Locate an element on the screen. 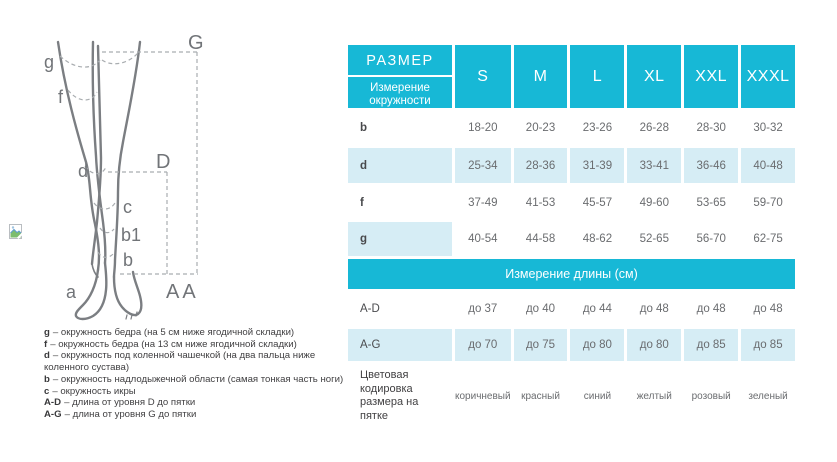 This screenshot has height=462, width=837. cell-g-l: 48-62 is located at coordinates (597, 239).